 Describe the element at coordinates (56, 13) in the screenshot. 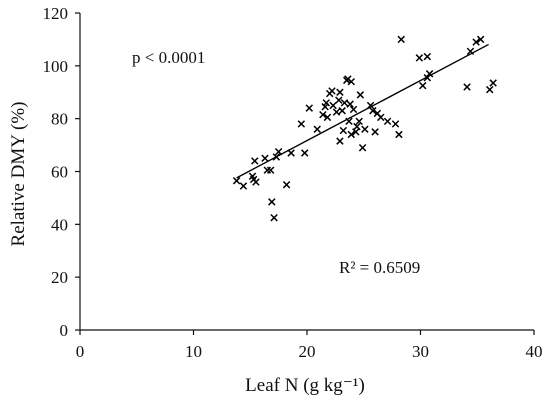

I see `y-tick-label: 120` at that location.